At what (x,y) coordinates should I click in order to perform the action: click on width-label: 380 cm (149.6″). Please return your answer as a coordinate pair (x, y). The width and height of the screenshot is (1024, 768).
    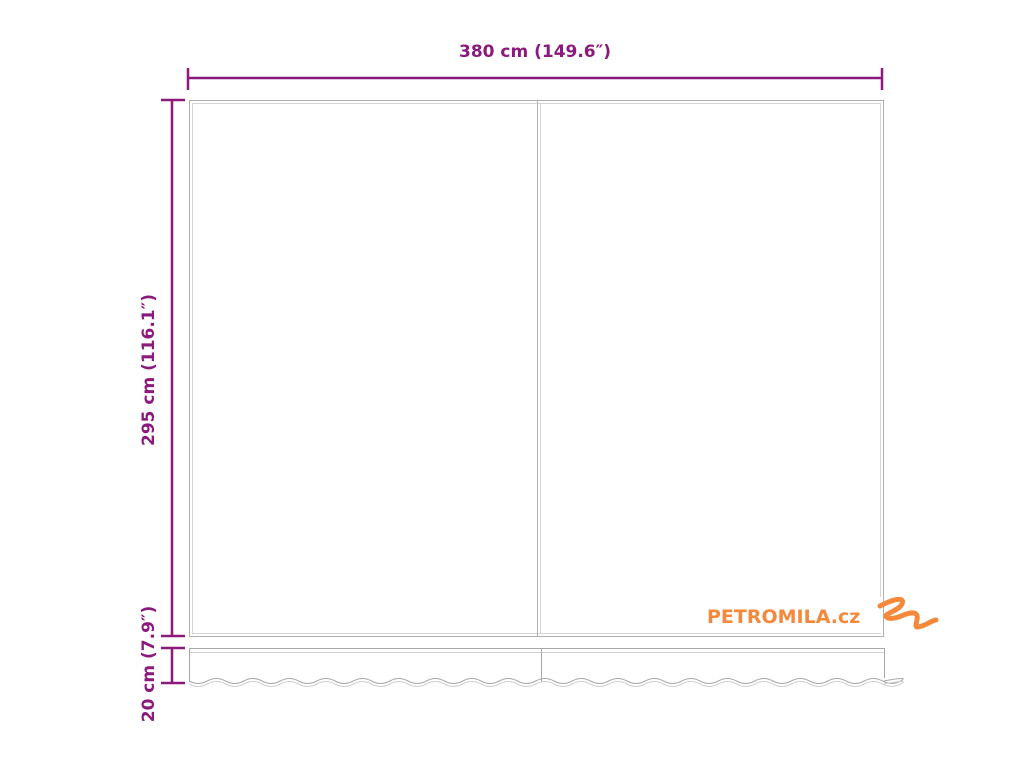
    Looking at the image, I should click on (535, 52).